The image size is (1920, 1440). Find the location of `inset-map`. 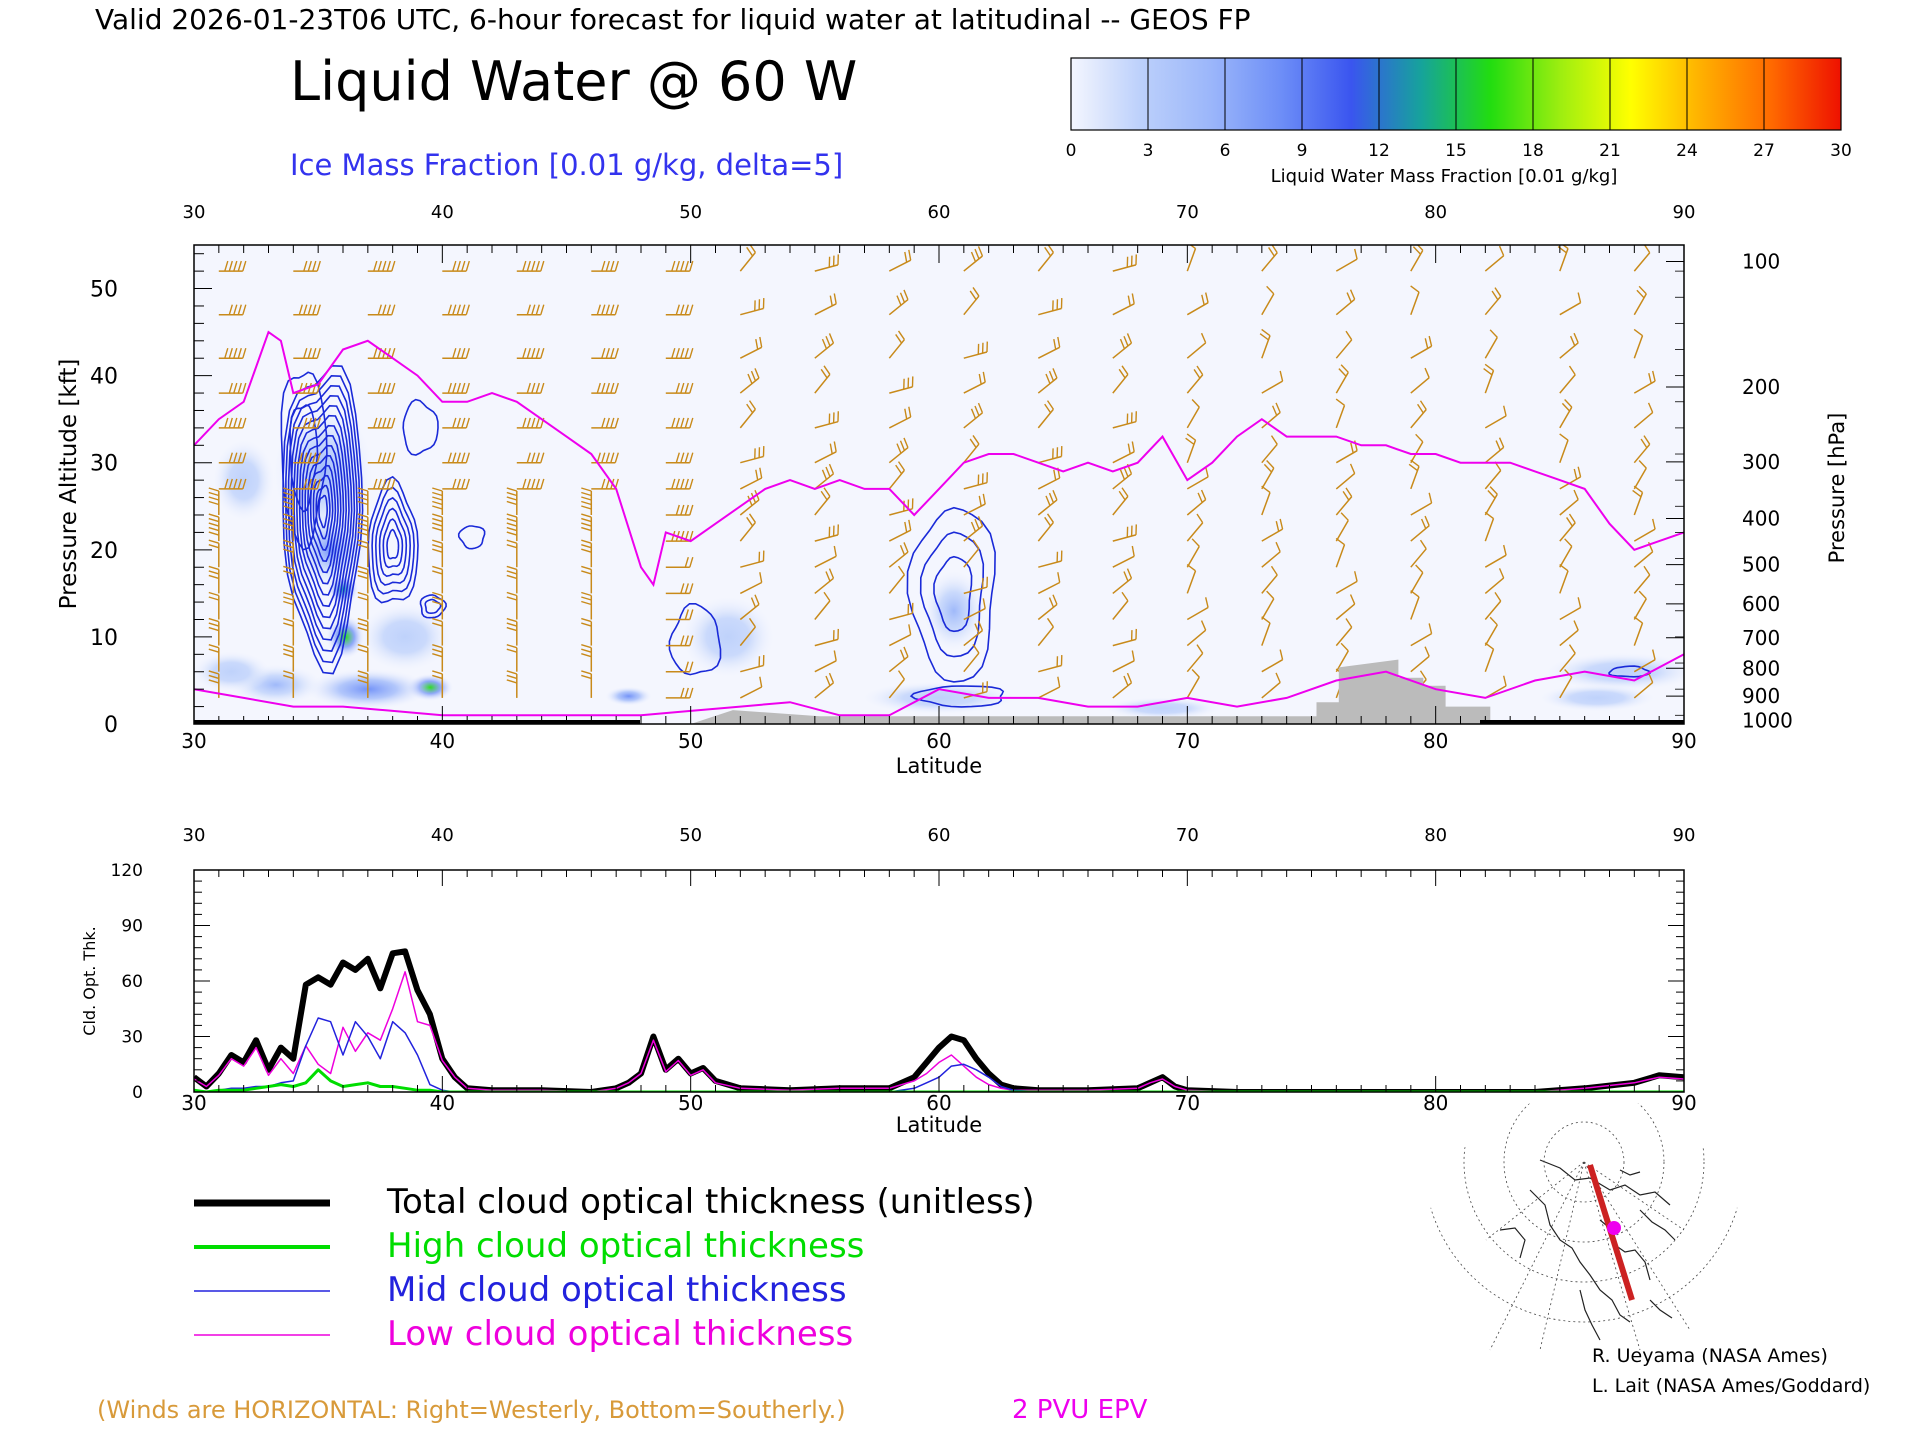

inset-map is located at coordinates (1584, 1222).